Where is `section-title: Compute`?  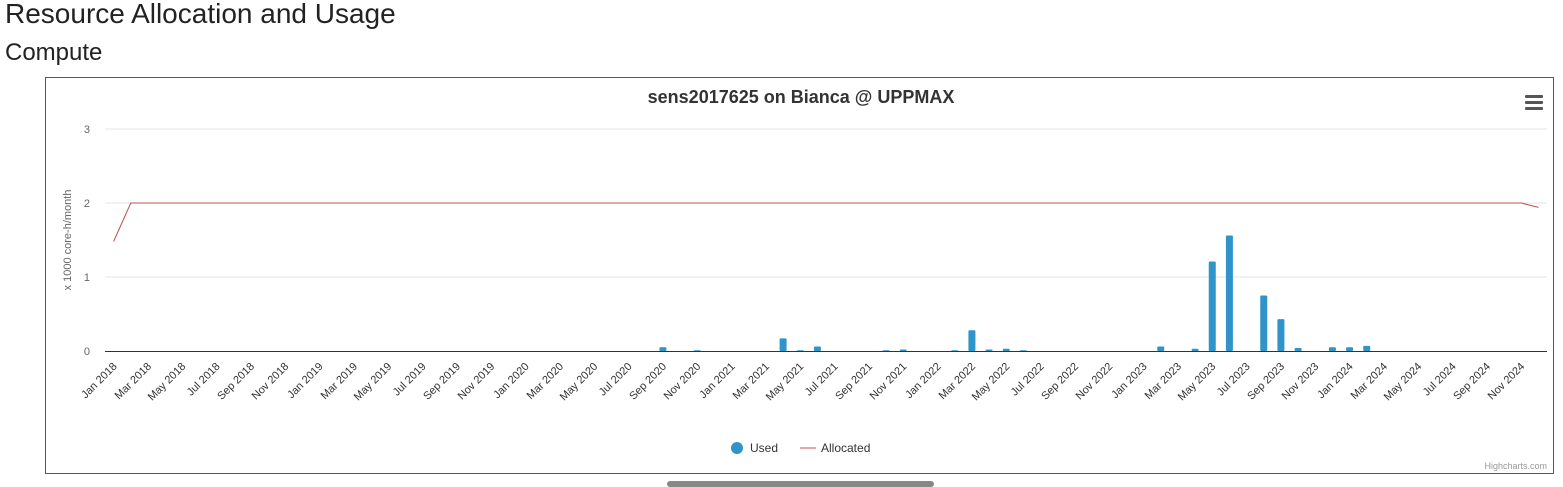
section-title: Compute is located at coordinates (54, 52).